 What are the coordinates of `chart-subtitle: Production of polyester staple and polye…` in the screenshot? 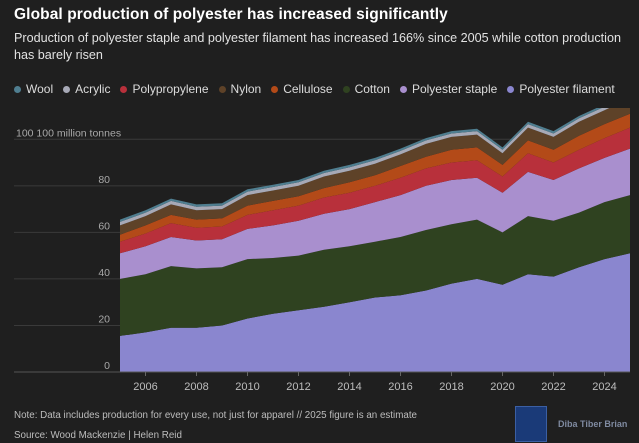 It's located at (317, 46).